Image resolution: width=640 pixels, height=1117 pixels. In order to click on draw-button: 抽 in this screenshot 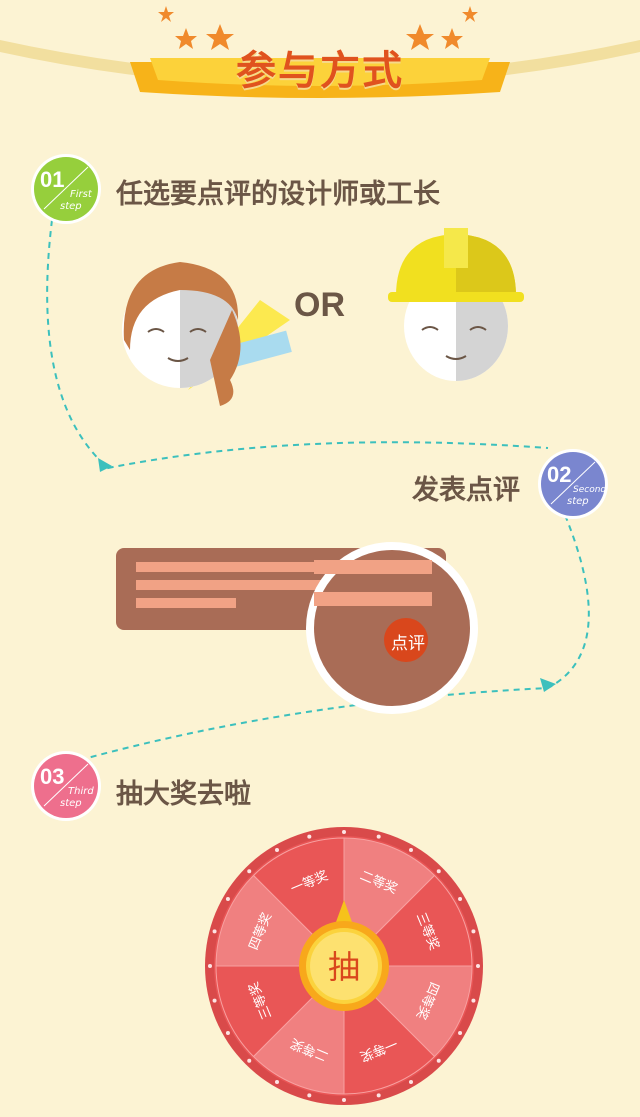, I will do `click(343, 967)`.